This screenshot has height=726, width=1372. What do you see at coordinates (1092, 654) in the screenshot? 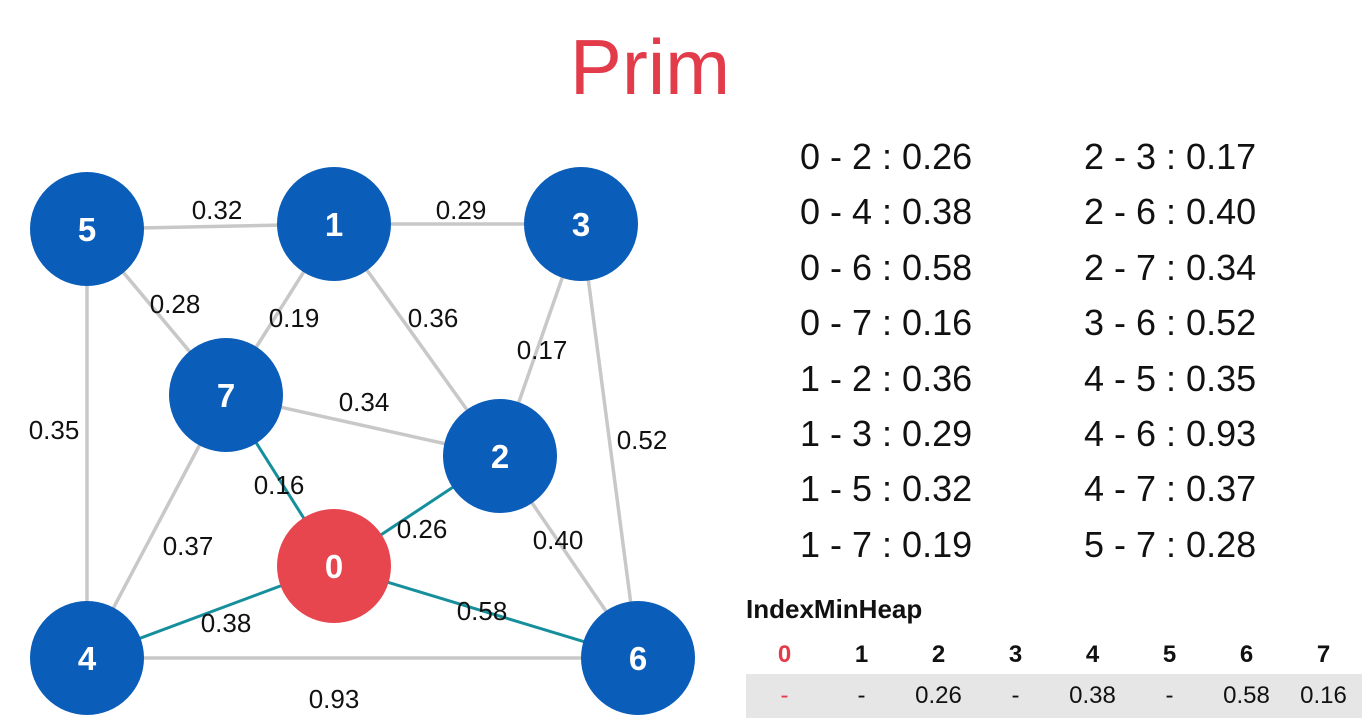
I see `heap-index-cell: 4` at bounding box center [1092, 654].